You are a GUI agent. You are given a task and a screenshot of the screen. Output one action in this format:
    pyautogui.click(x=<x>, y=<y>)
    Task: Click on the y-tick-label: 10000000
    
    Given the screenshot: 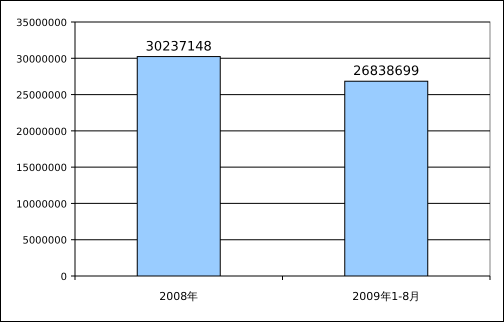 What is the action you would take?
    pyautogui.click(x=41, y=204)
    